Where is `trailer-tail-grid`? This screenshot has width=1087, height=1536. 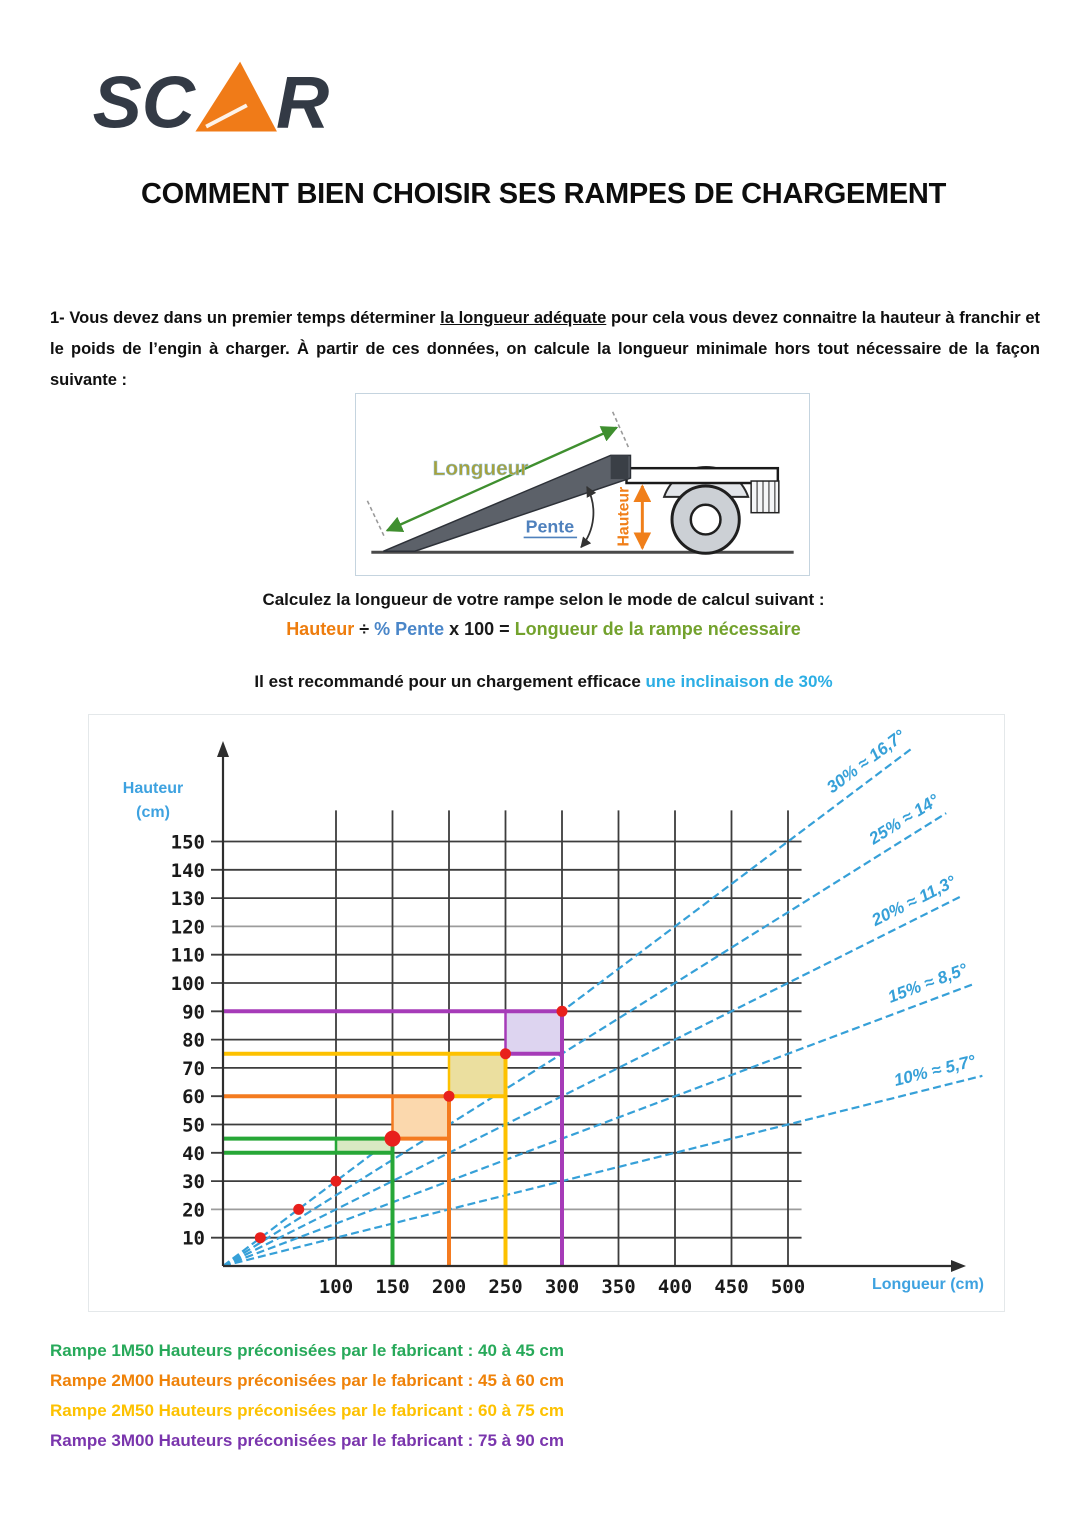 trailer-tail-grid is located at coordinates (765, 497).